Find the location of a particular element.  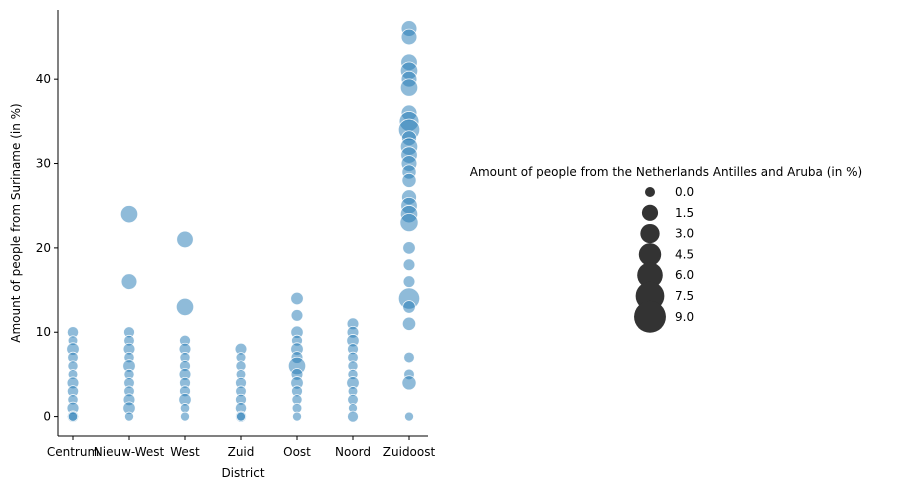

legend-size-label: 4.5 is located at coordinates (684, 254).